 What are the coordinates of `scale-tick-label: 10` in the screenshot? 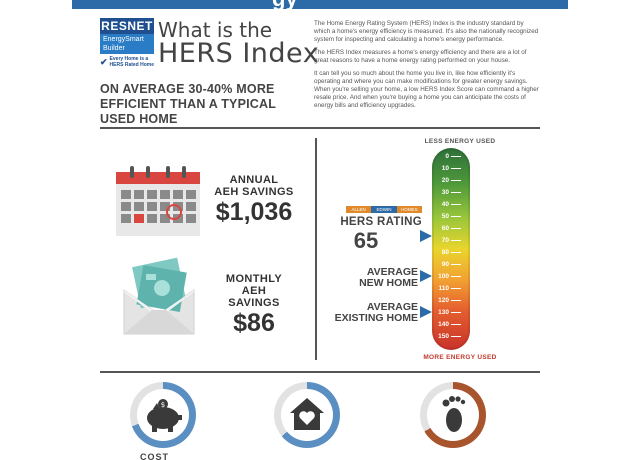 It's located at (445, 168).